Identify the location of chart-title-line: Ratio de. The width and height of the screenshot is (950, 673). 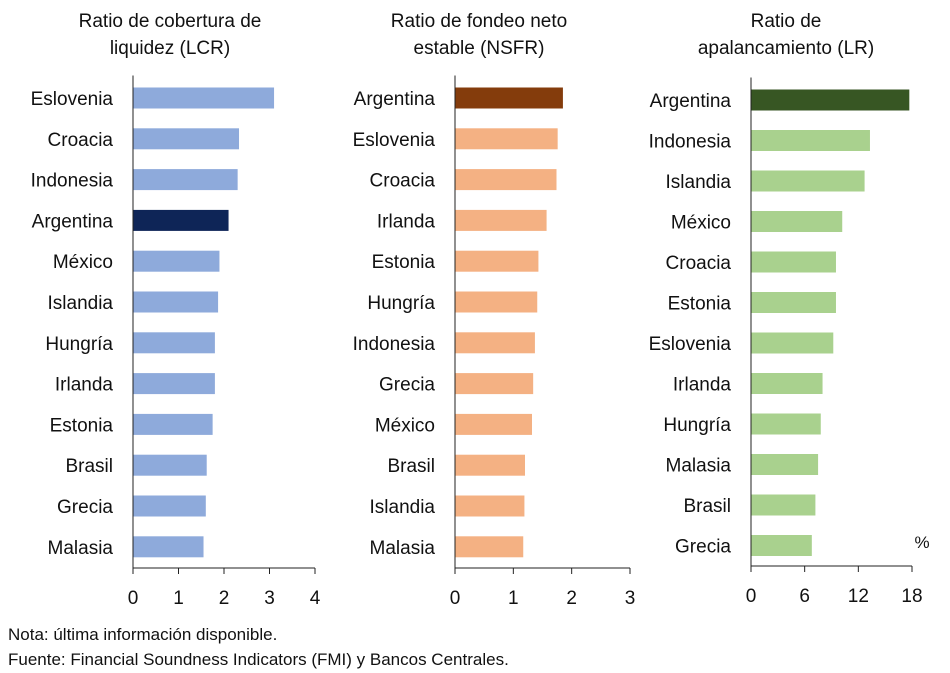
(786, 21).